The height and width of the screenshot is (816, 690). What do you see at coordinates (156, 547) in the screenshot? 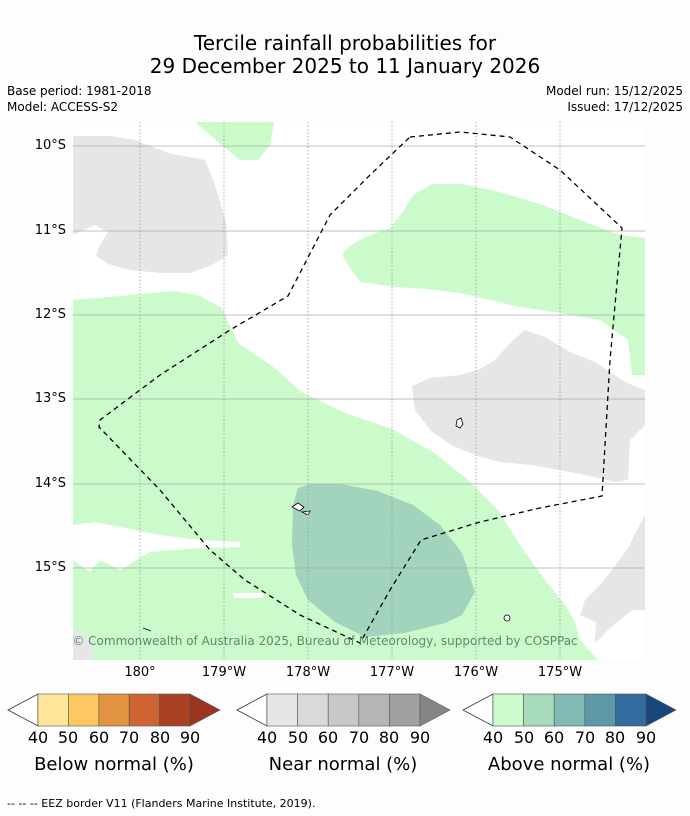
I see `white-patch-southwest` at bounding box center [156, 547].